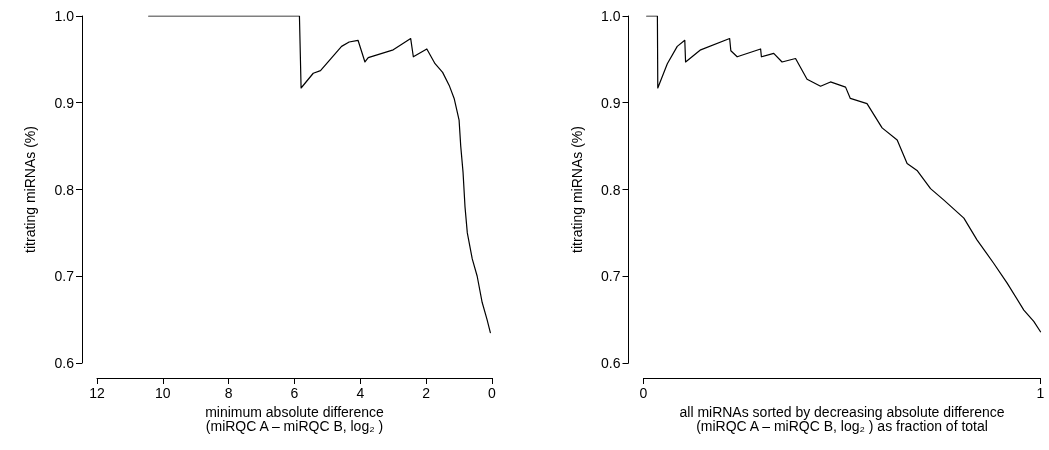 The image size is (1049, 450). Describe the element at coordinates (841, 418) in the screenshot. I see `x-axis-title: all miRNAs sorted by decreasing absolute difference (miRQC A – miRQC B, log₂ ) as fraction of total` at that location.